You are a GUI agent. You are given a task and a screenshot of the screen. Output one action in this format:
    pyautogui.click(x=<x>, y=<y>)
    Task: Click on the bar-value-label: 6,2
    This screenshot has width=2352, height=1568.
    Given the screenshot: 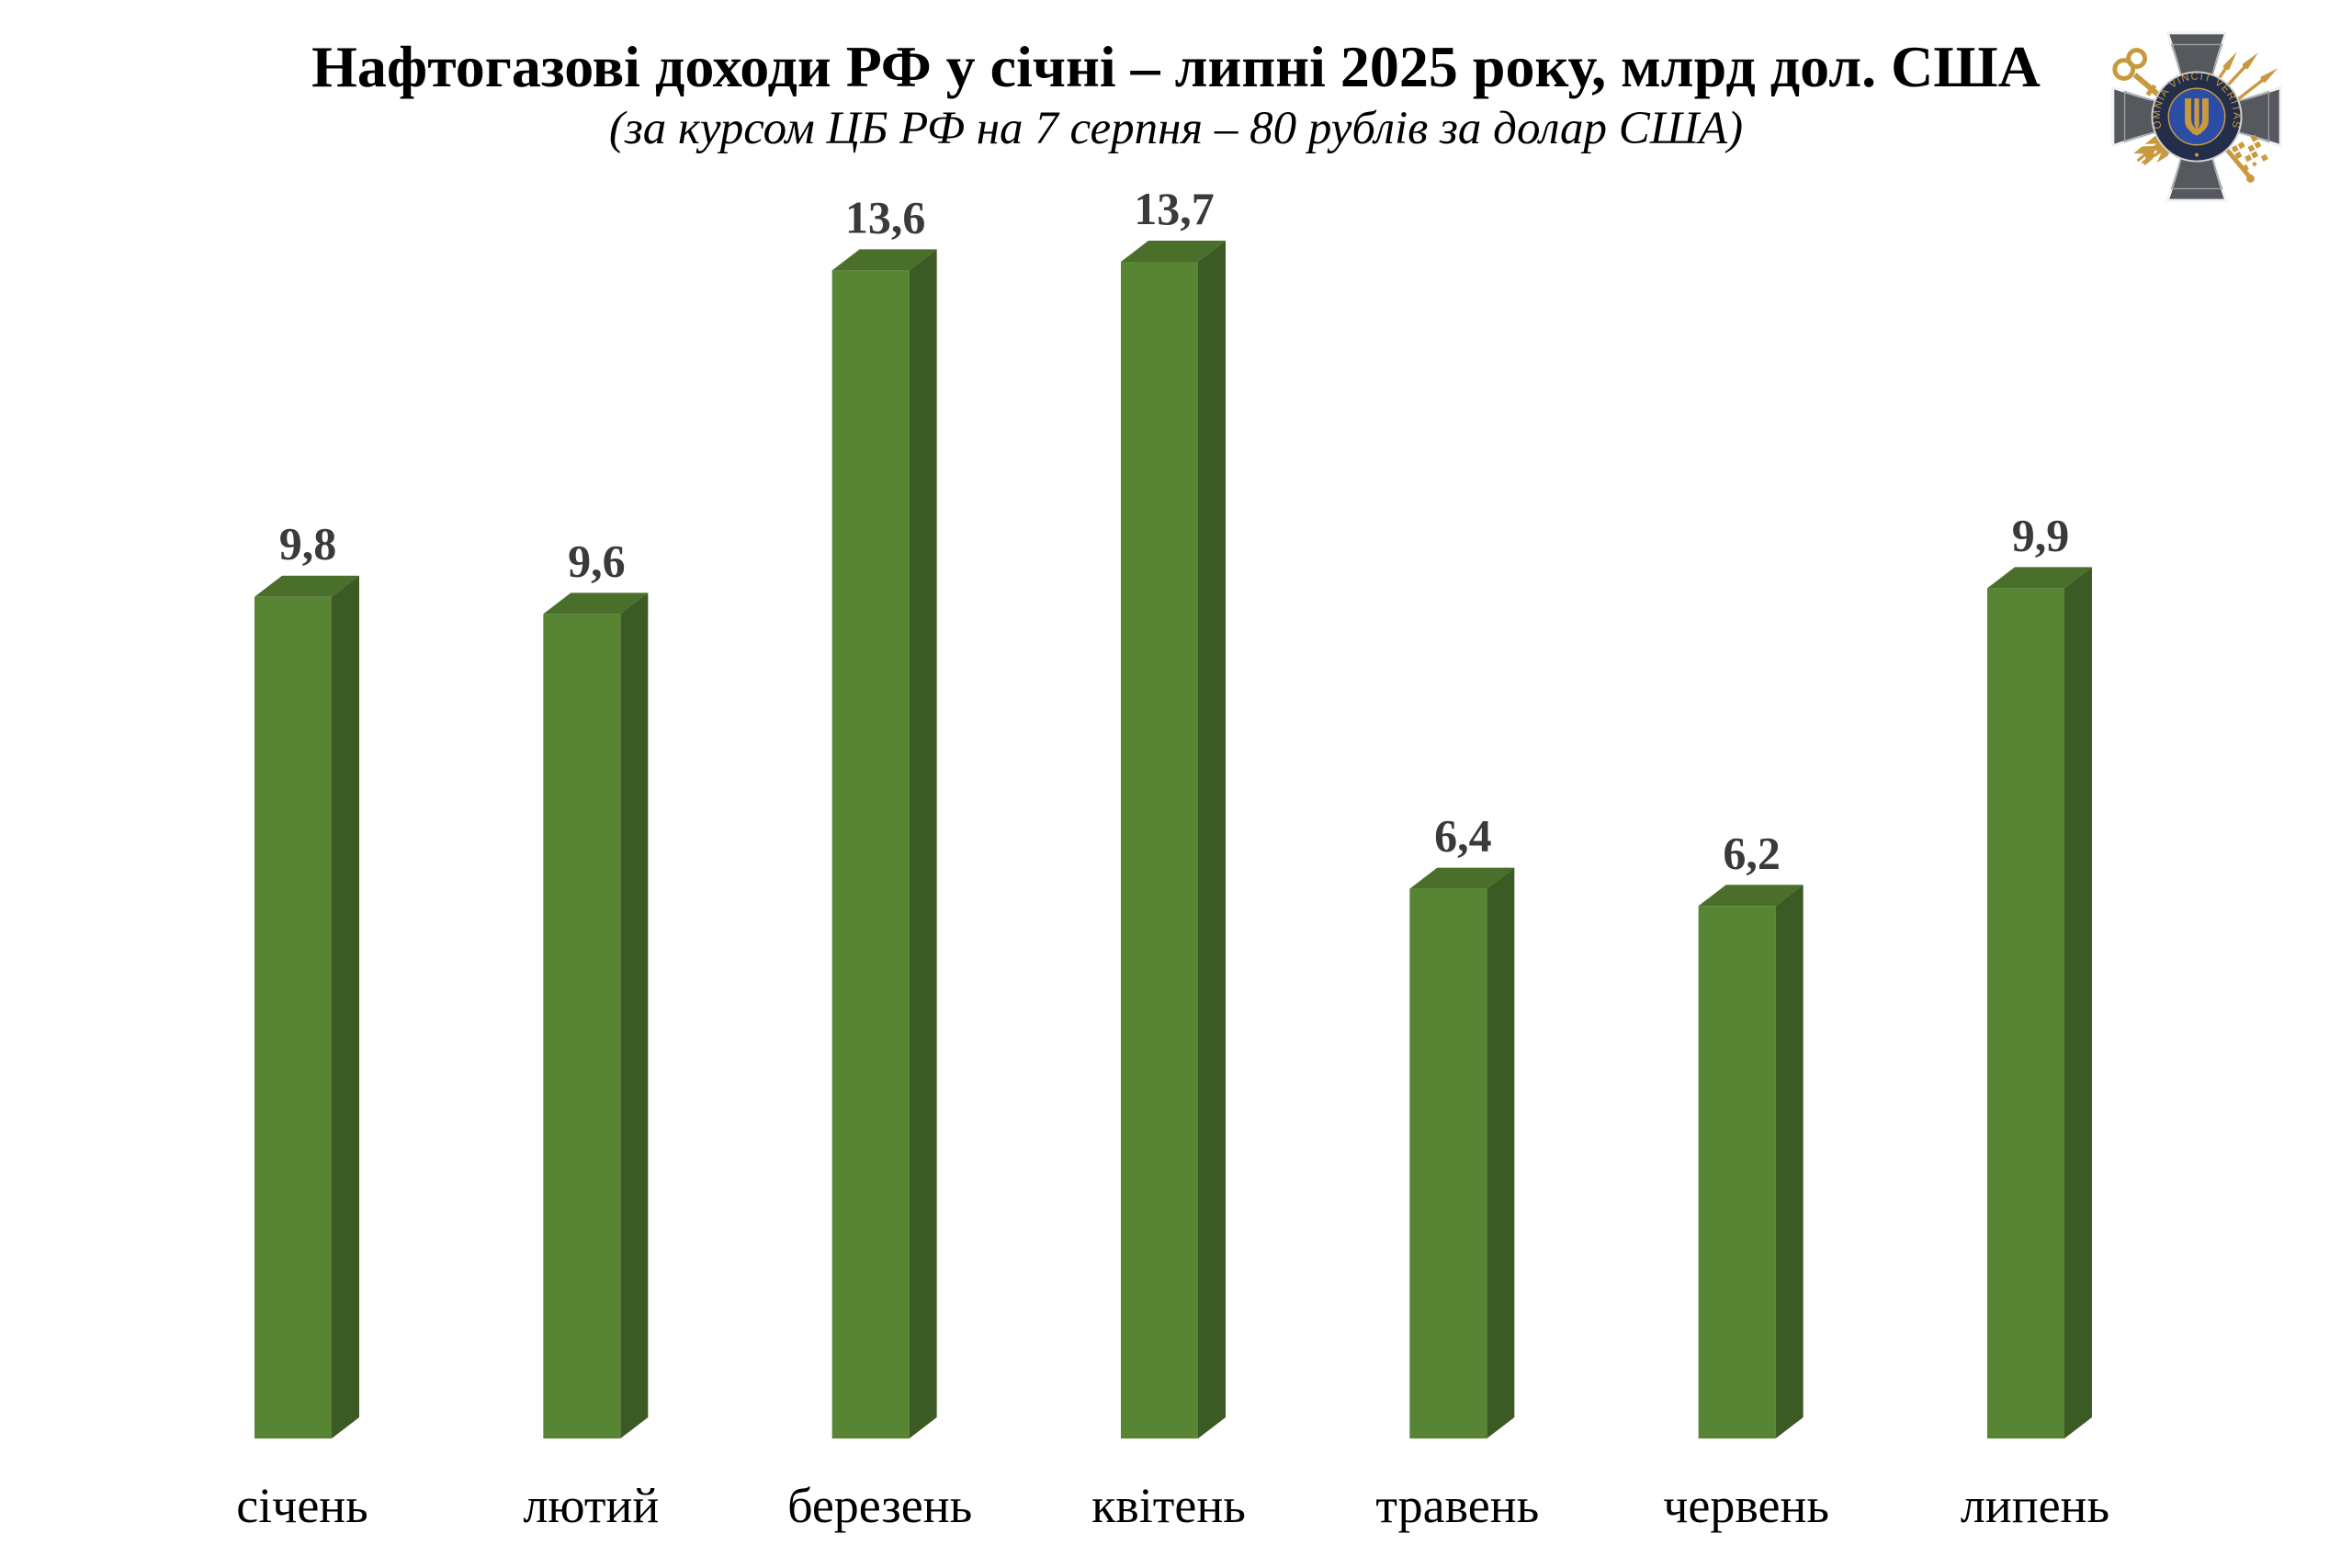 What is the action you would take?
    pyautogui.click(x=1752, y=853)
    